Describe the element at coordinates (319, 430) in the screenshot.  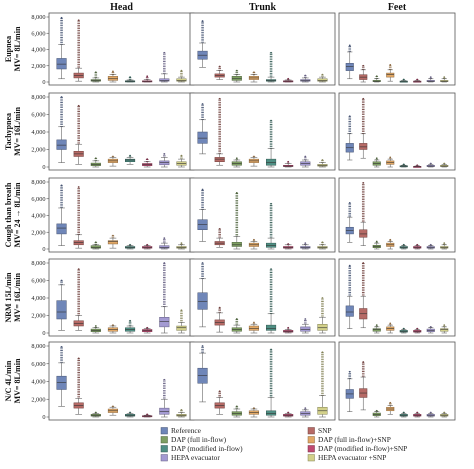
I see `legend-item-snp: SNP` at that location.